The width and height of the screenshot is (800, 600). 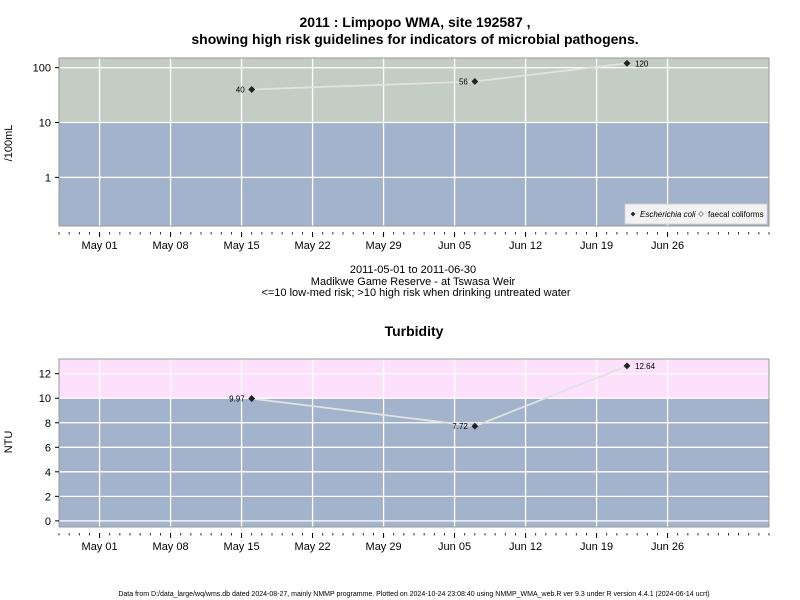 I want to click on chart1-xtick-label: May 01, so click(x=100, y=246).